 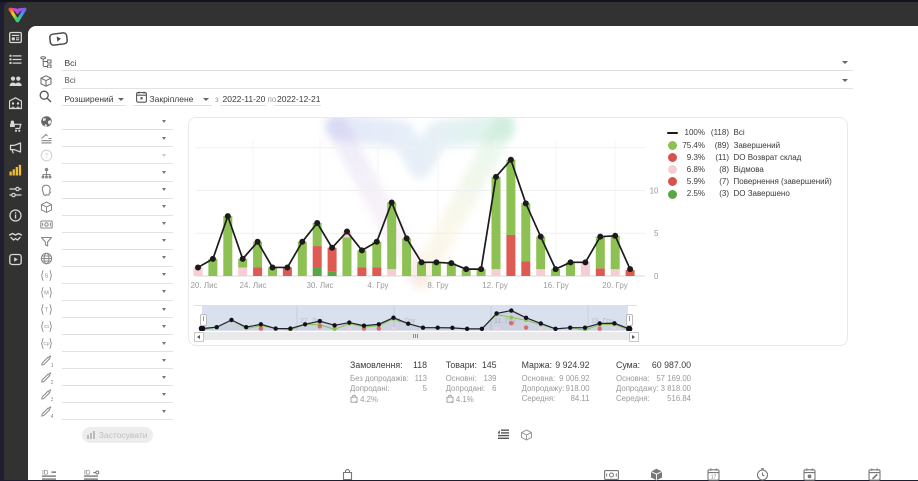 I want to click on svg-text: 30. Лис, so click(x=319, y=285).